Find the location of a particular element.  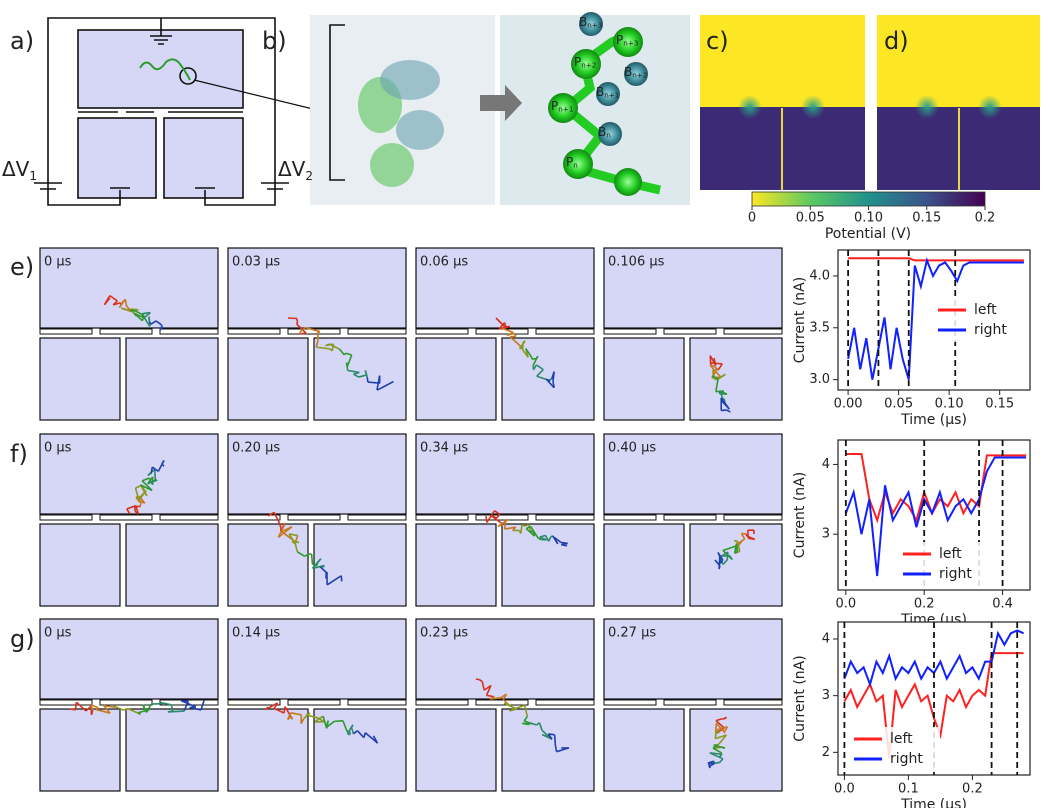

sub-label: Pn+1 is located at coordinates (562, 106).